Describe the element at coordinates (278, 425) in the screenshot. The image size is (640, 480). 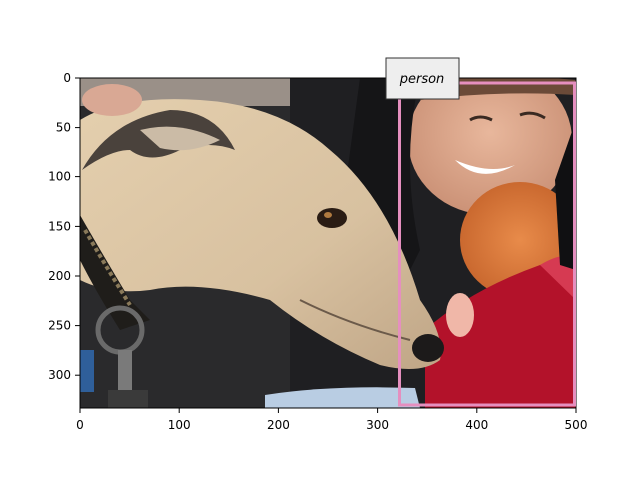
I see `x-tick-label: 200` at that location.